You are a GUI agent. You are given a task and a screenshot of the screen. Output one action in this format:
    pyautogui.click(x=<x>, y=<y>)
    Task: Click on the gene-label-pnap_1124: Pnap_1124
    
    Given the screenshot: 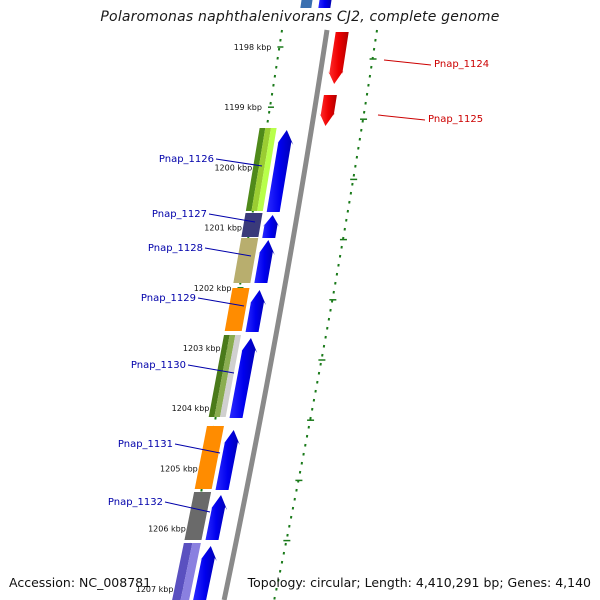 What is the action you would take?
    pyautogui.click(x=461, y=64)
    